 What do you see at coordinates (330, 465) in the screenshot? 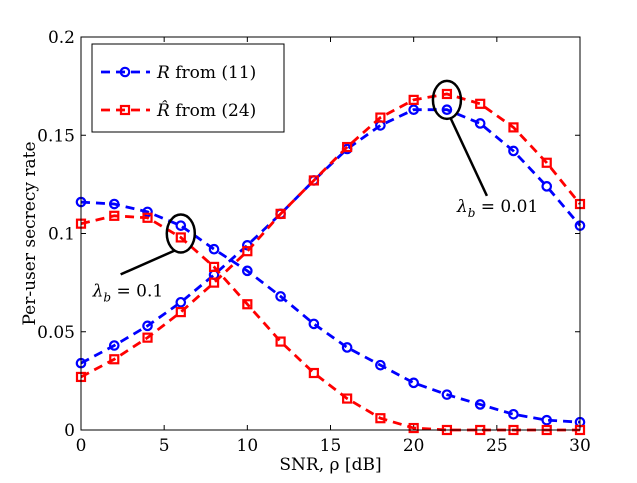
I see `x-axis-title: SNR, ρ [dB]` at bounding box center [330, 465].